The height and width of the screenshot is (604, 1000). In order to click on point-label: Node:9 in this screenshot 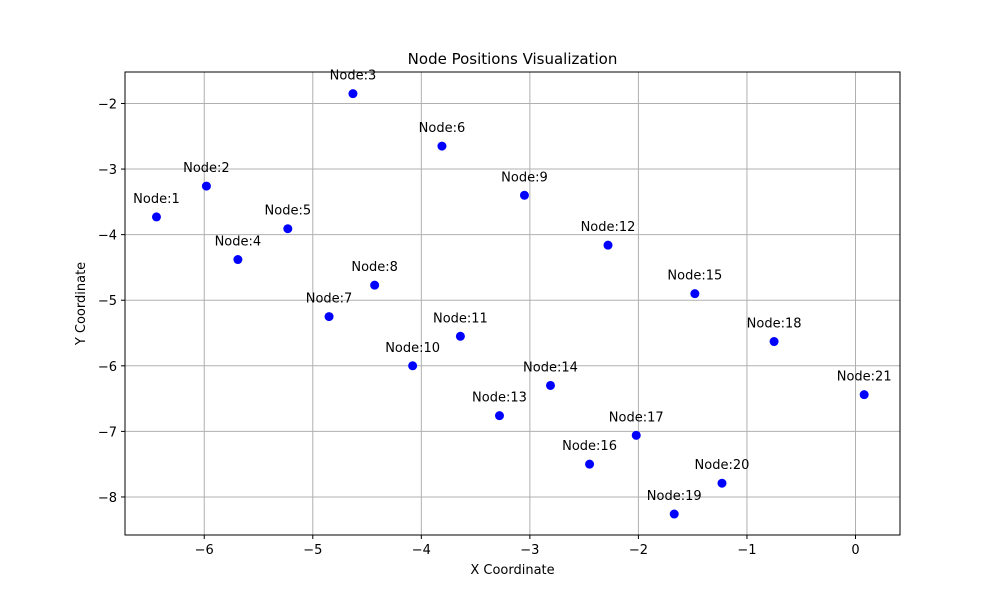, I will do `click(524, 177)`.